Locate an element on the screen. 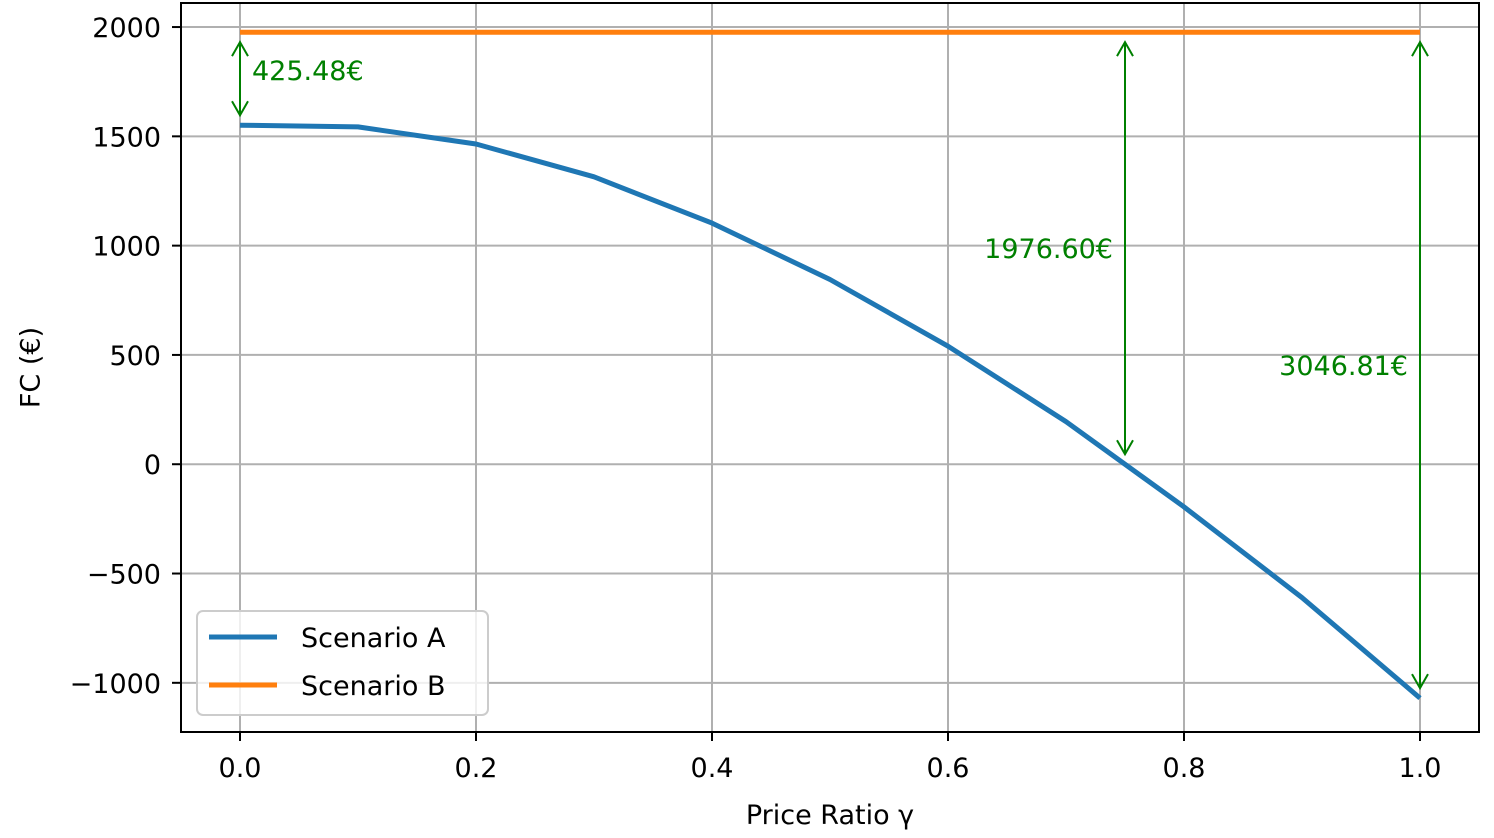 The height and width of the screenshot is (838, 1494). y-tick-label: 1000 is located at coordinates (126, 247).